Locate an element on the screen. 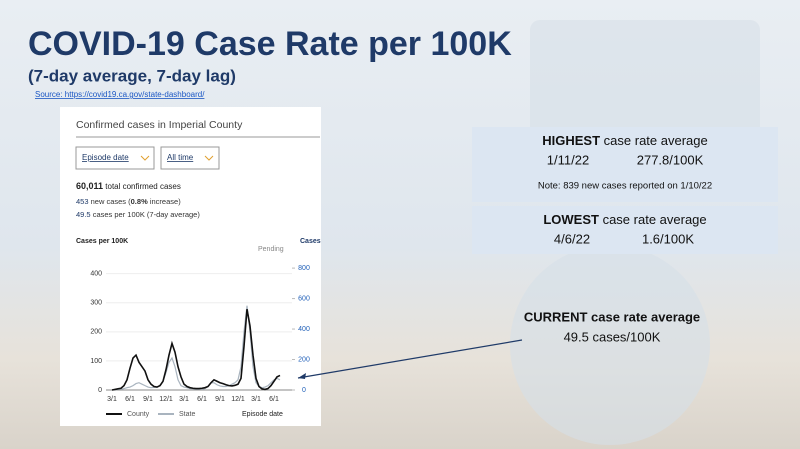  y2-tick-label: 800 is located at coordinates (304, 268).